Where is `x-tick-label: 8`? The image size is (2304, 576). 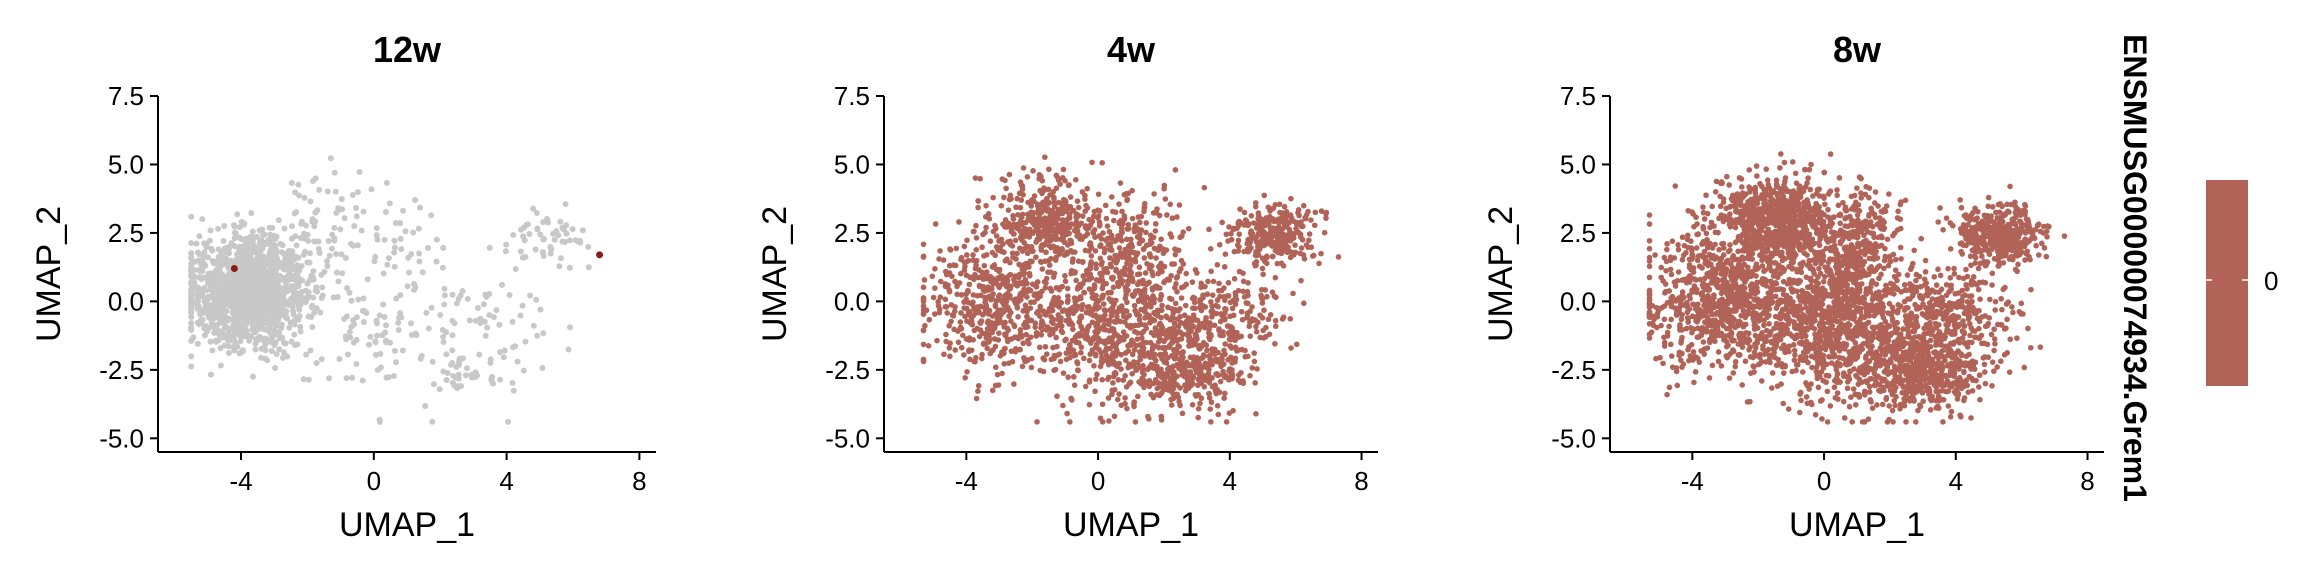
x-tick-label: 8 is located at coordinates (1361, 481).